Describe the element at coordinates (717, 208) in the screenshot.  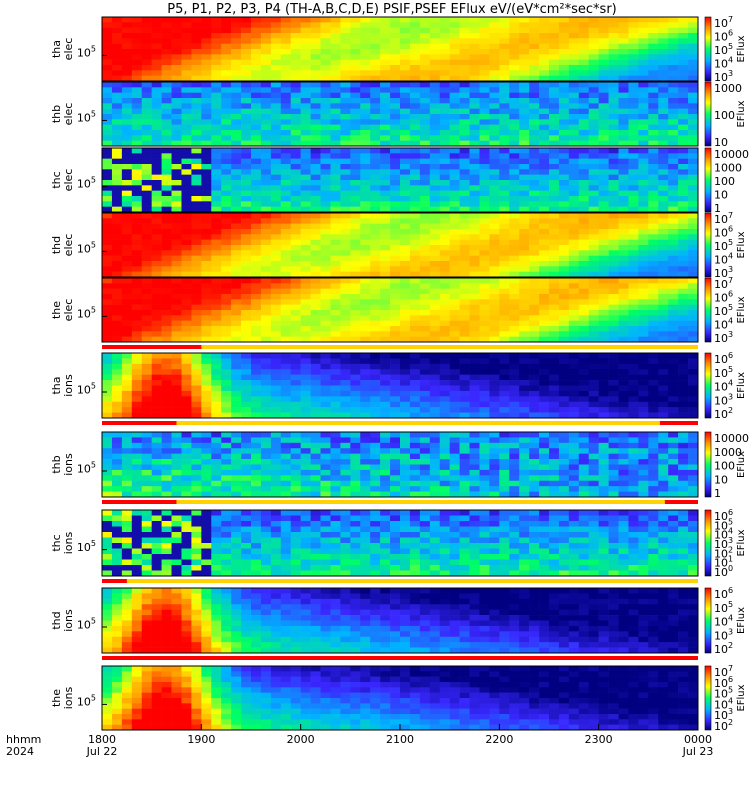
I see `colorbar-tick: 1` at that location.